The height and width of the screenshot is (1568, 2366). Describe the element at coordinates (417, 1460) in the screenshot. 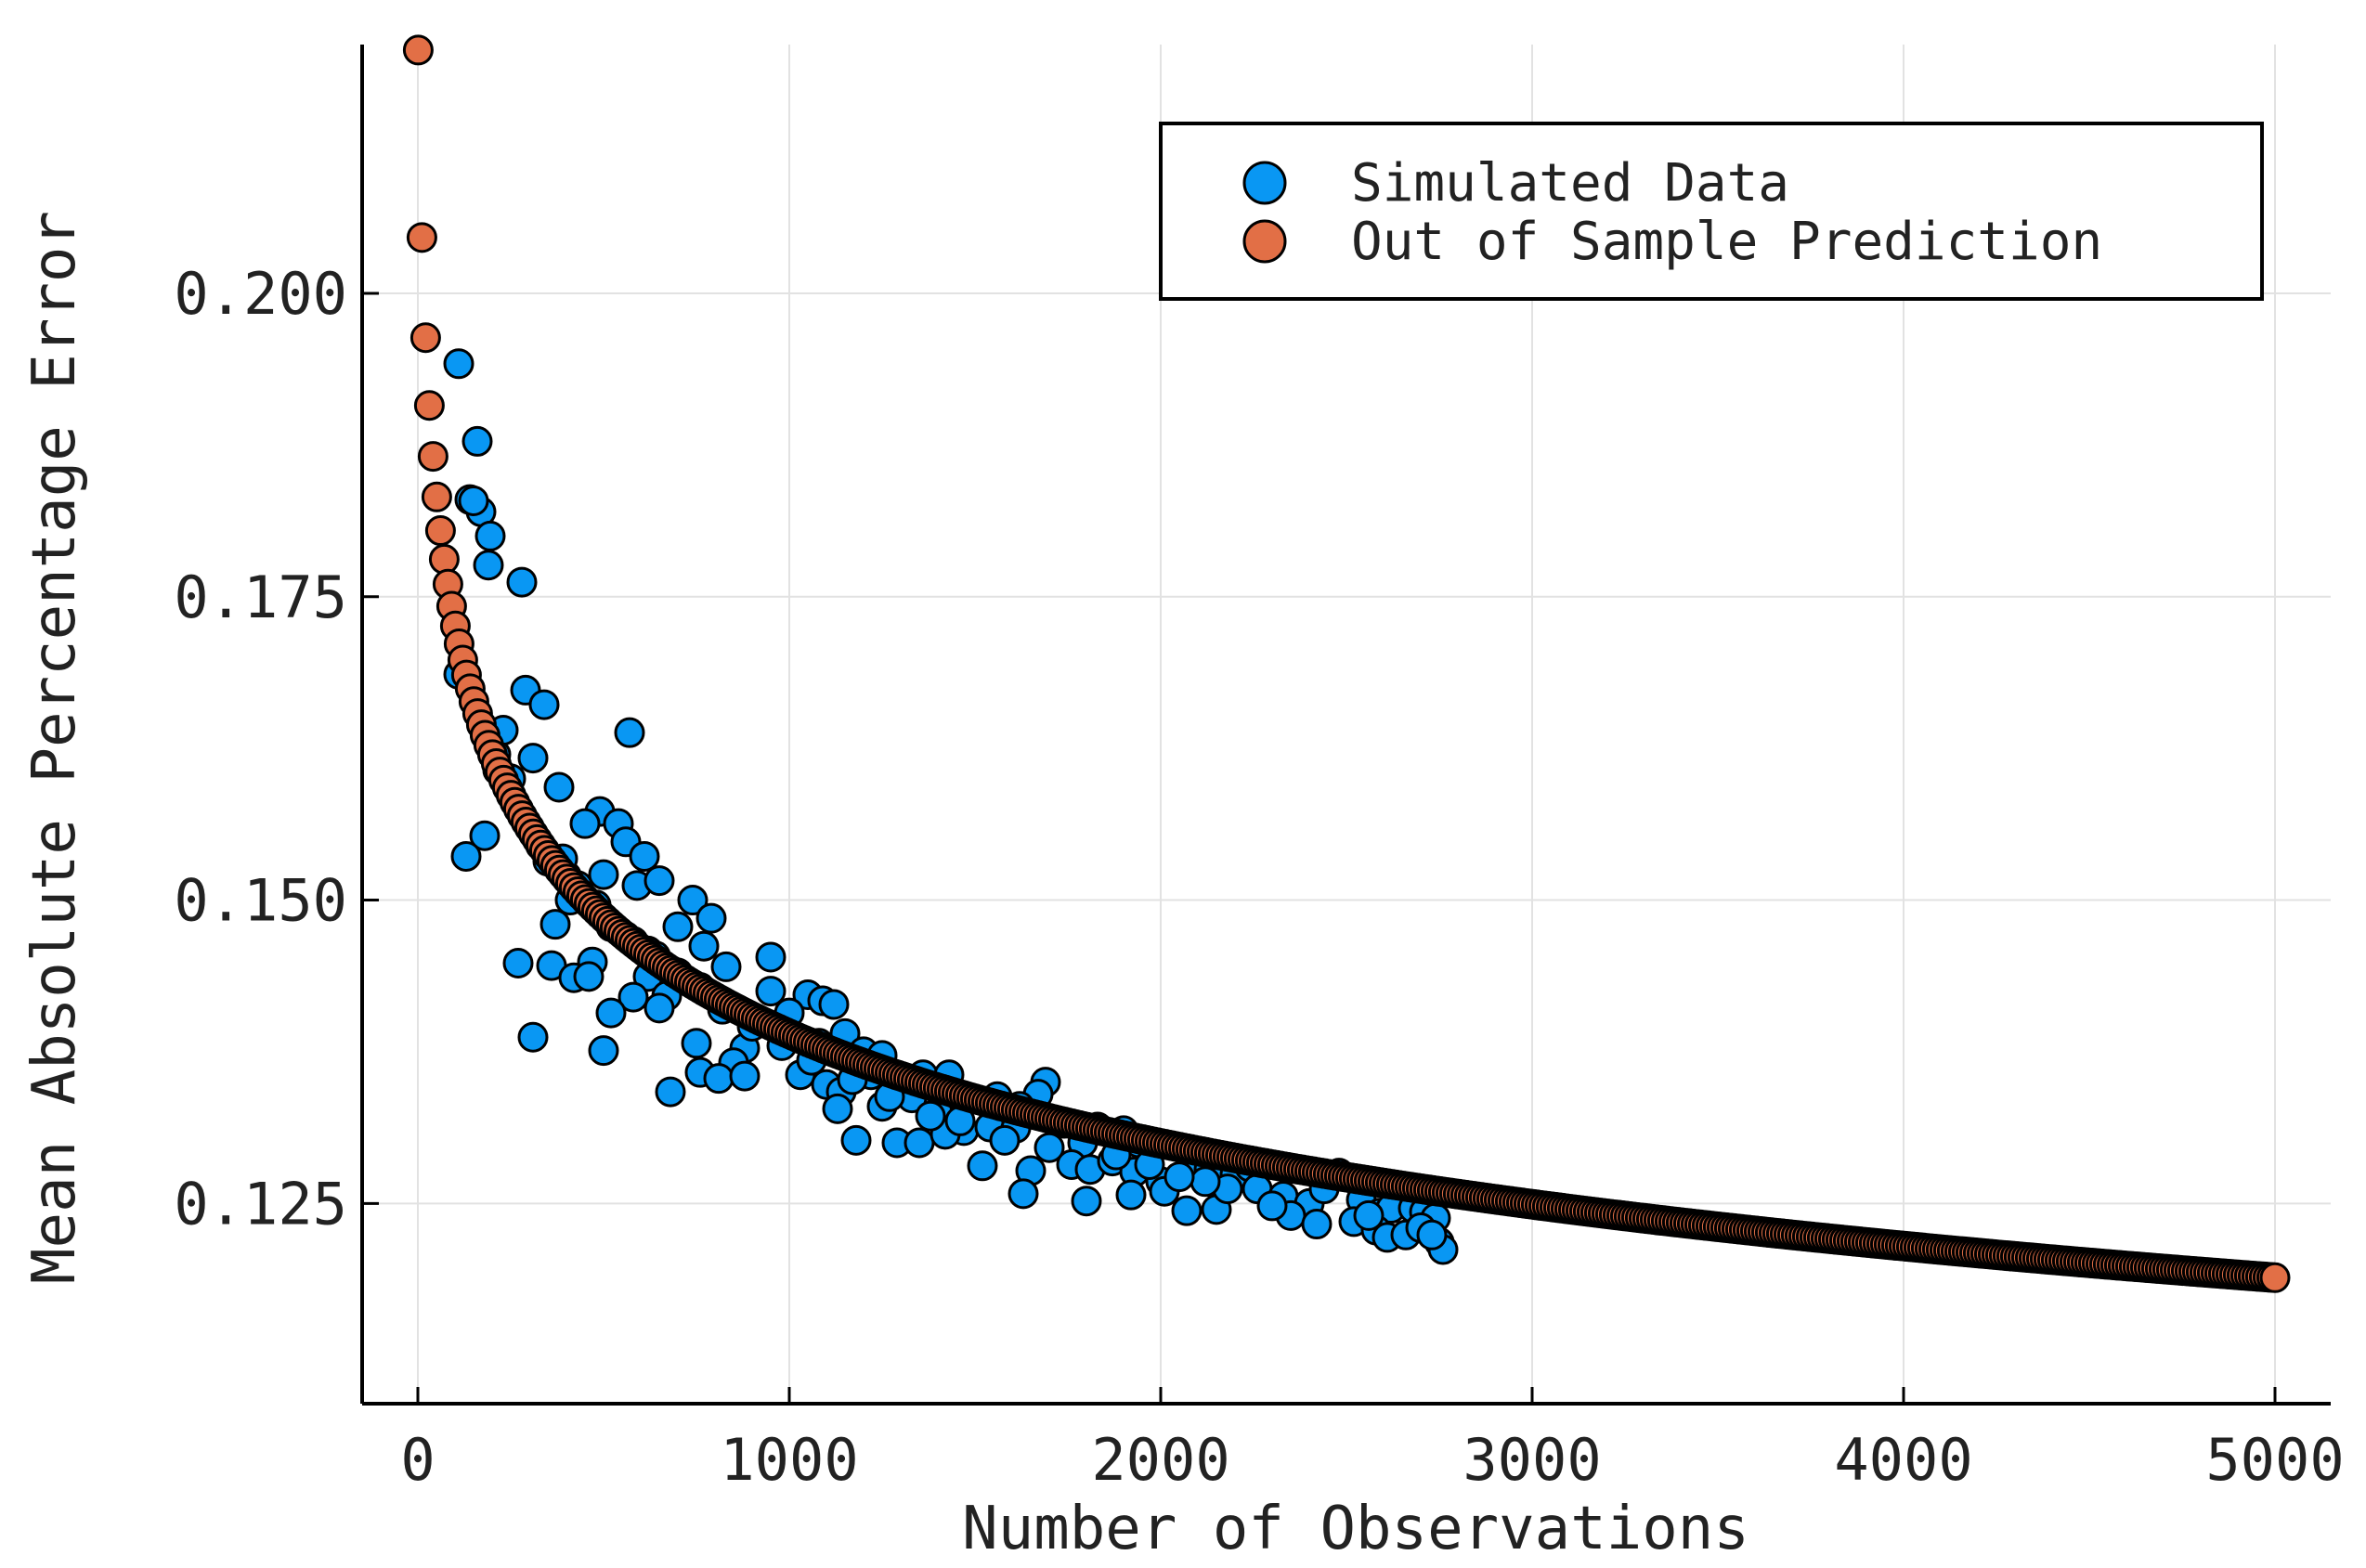

I see `x-tick-label: 0` at that location.